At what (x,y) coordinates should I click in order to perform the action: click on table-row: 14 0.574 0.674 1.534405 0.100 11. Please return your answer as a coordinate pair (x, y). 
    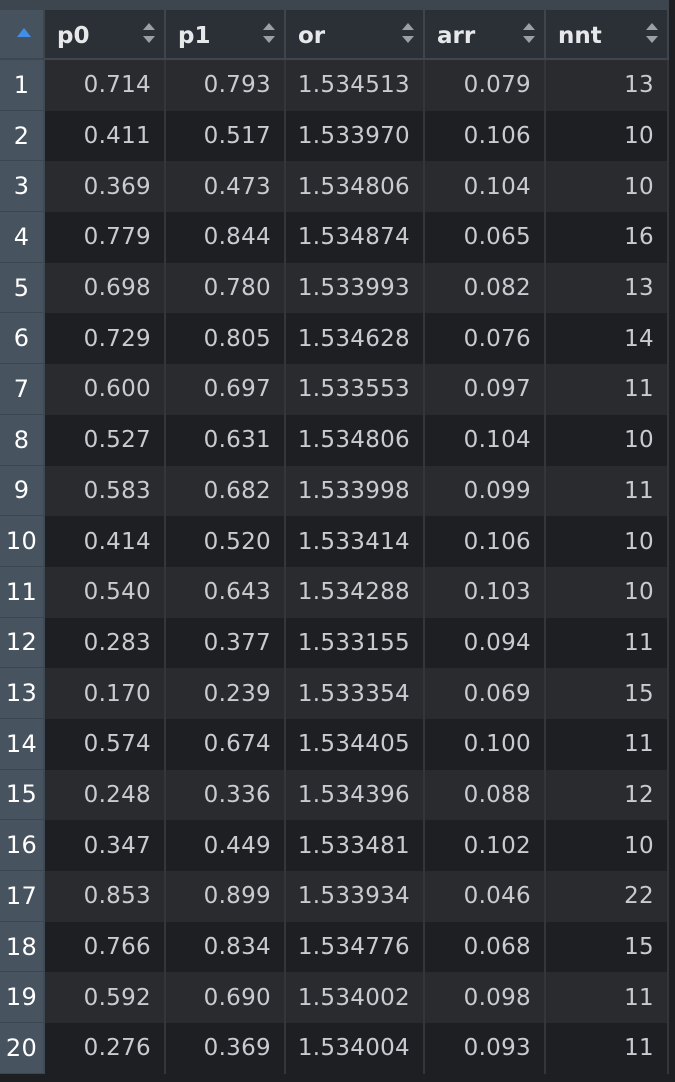
    Looking at the image, I should click on (334, 744).